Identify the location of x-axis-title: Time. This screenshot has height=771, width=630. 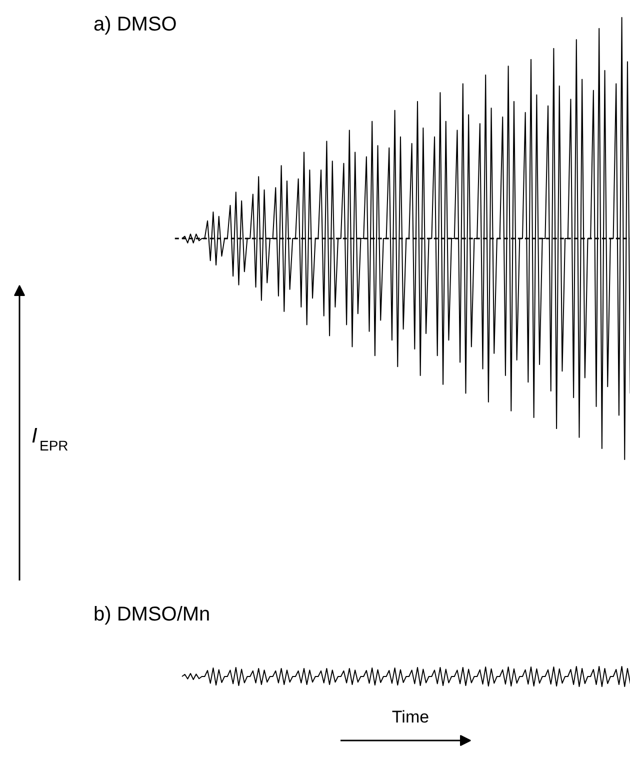
(411, 717).